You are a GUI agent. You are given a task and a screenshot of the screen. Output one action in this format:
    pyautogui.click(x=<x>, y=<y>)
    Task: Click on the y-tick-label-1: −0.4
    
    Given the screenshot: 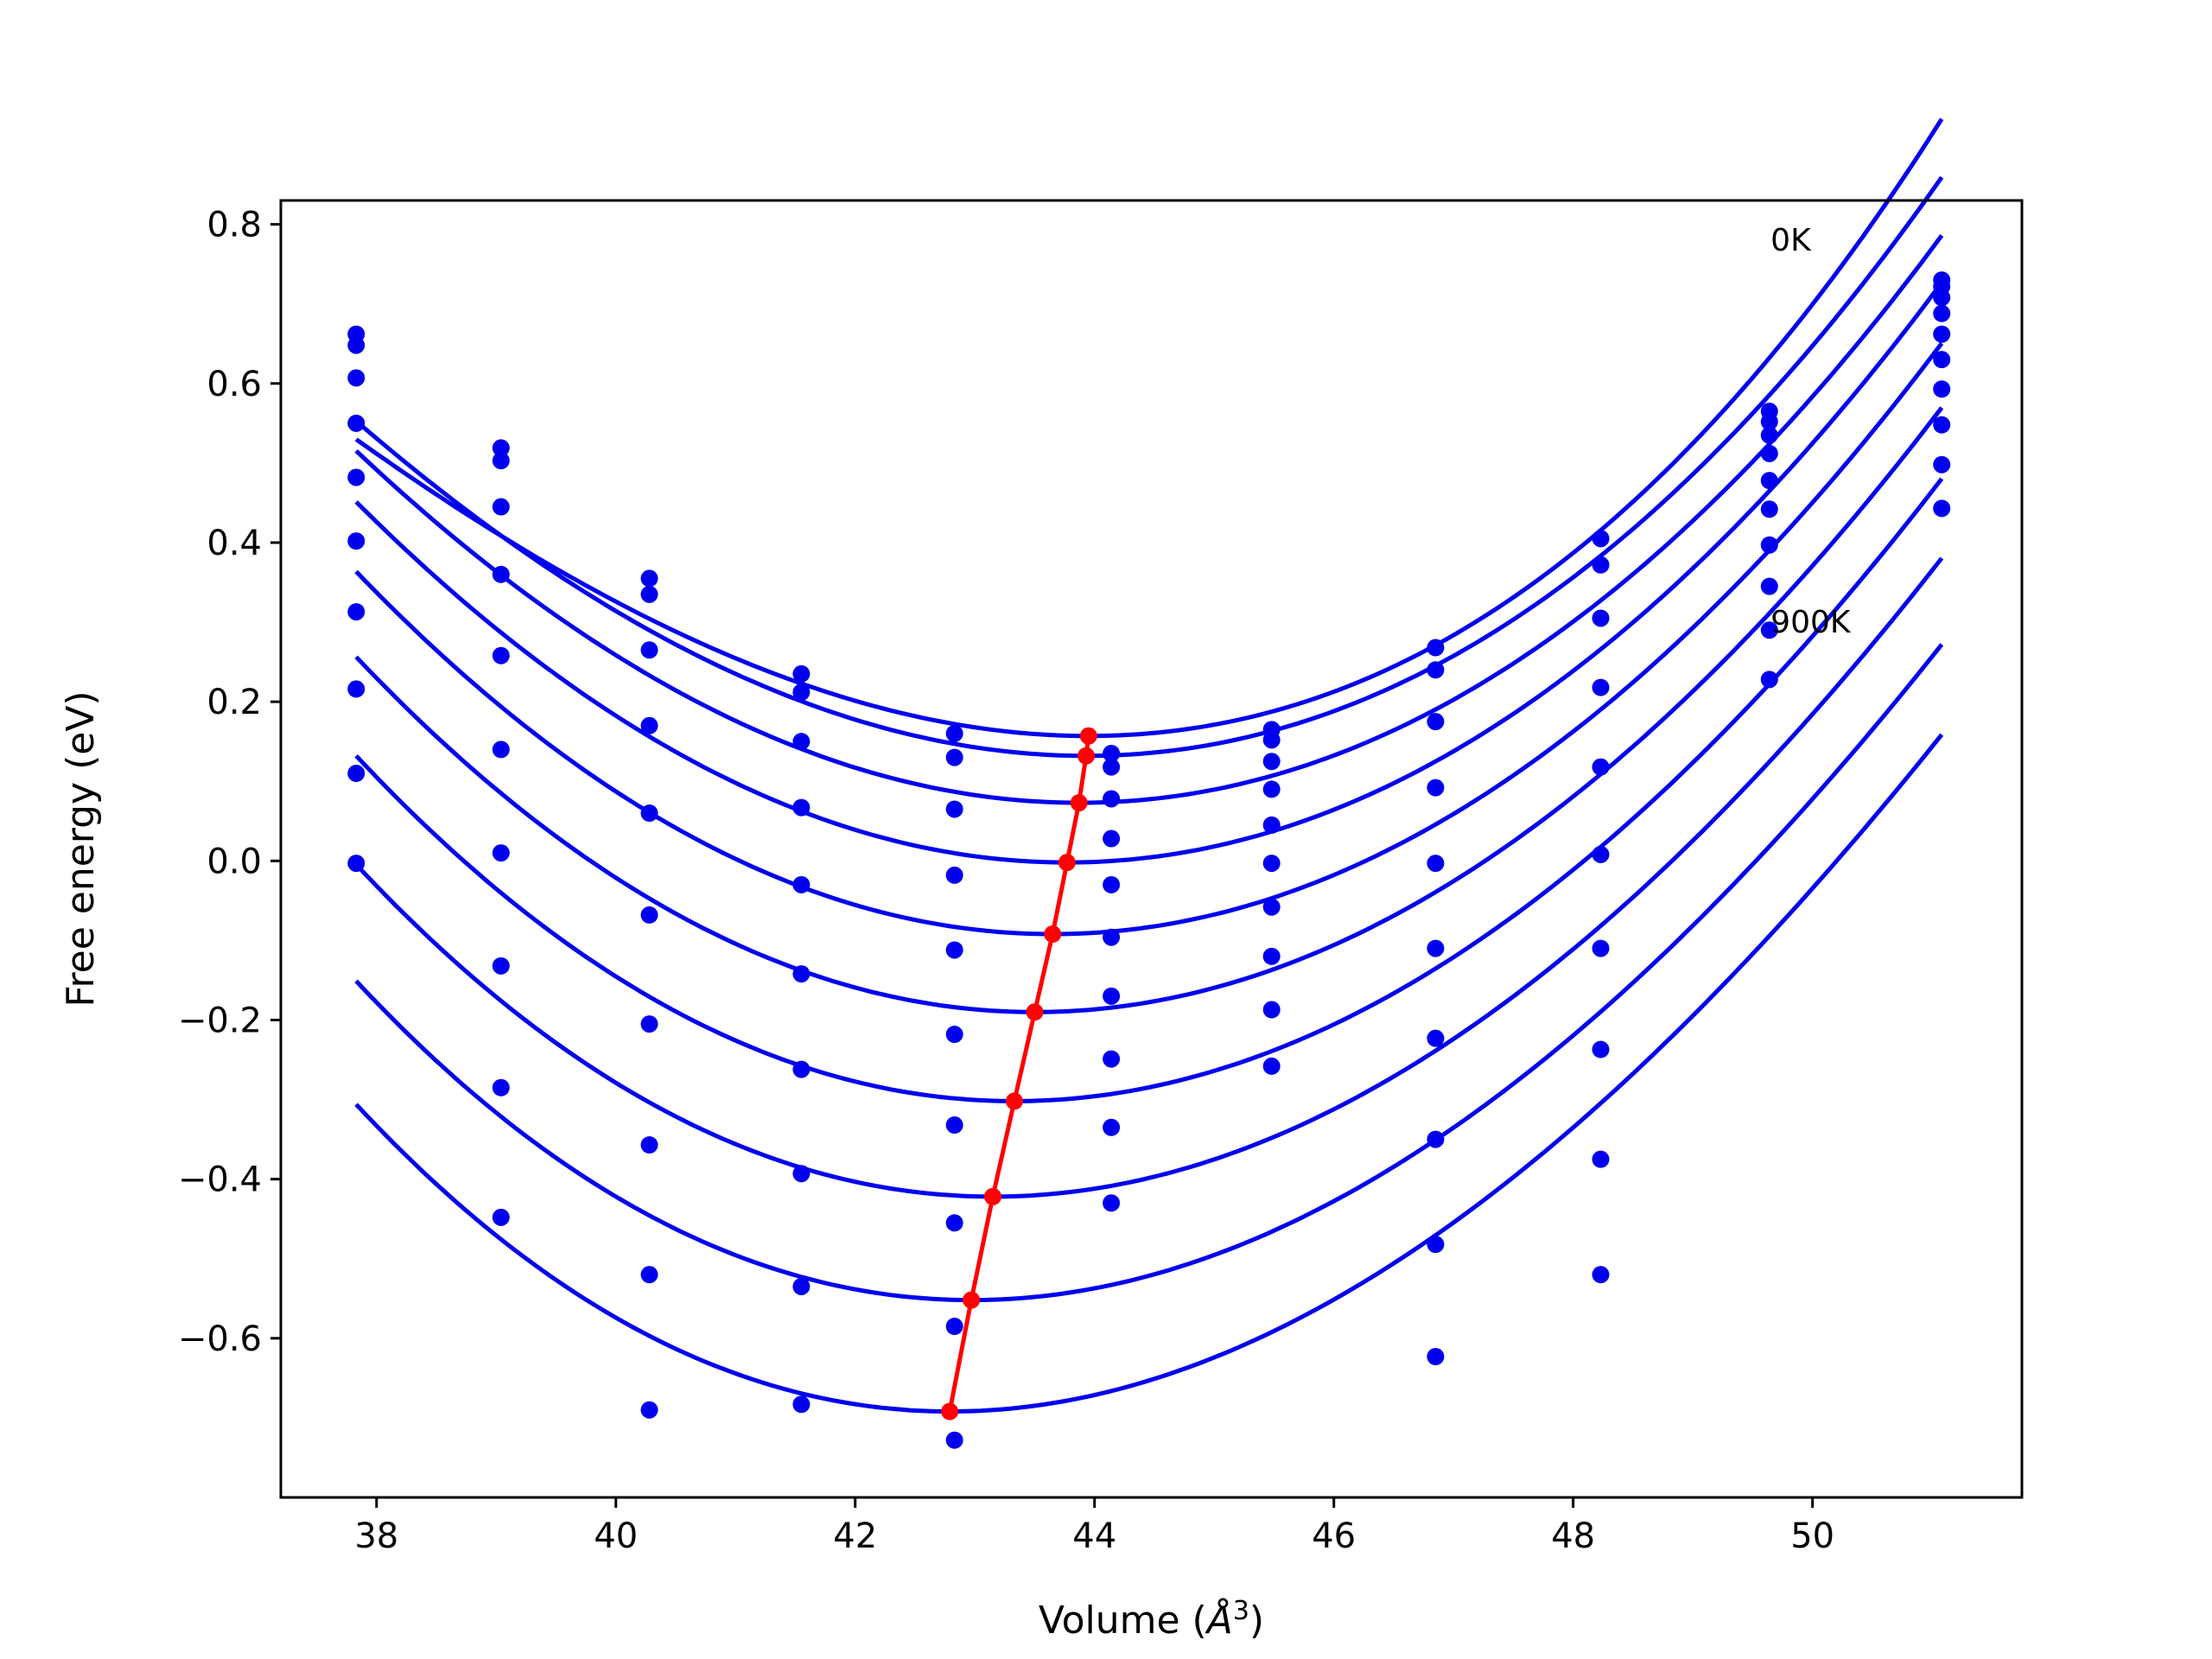 What is the action you would take?
    pyautogui.click(x=220, y=1180)
    